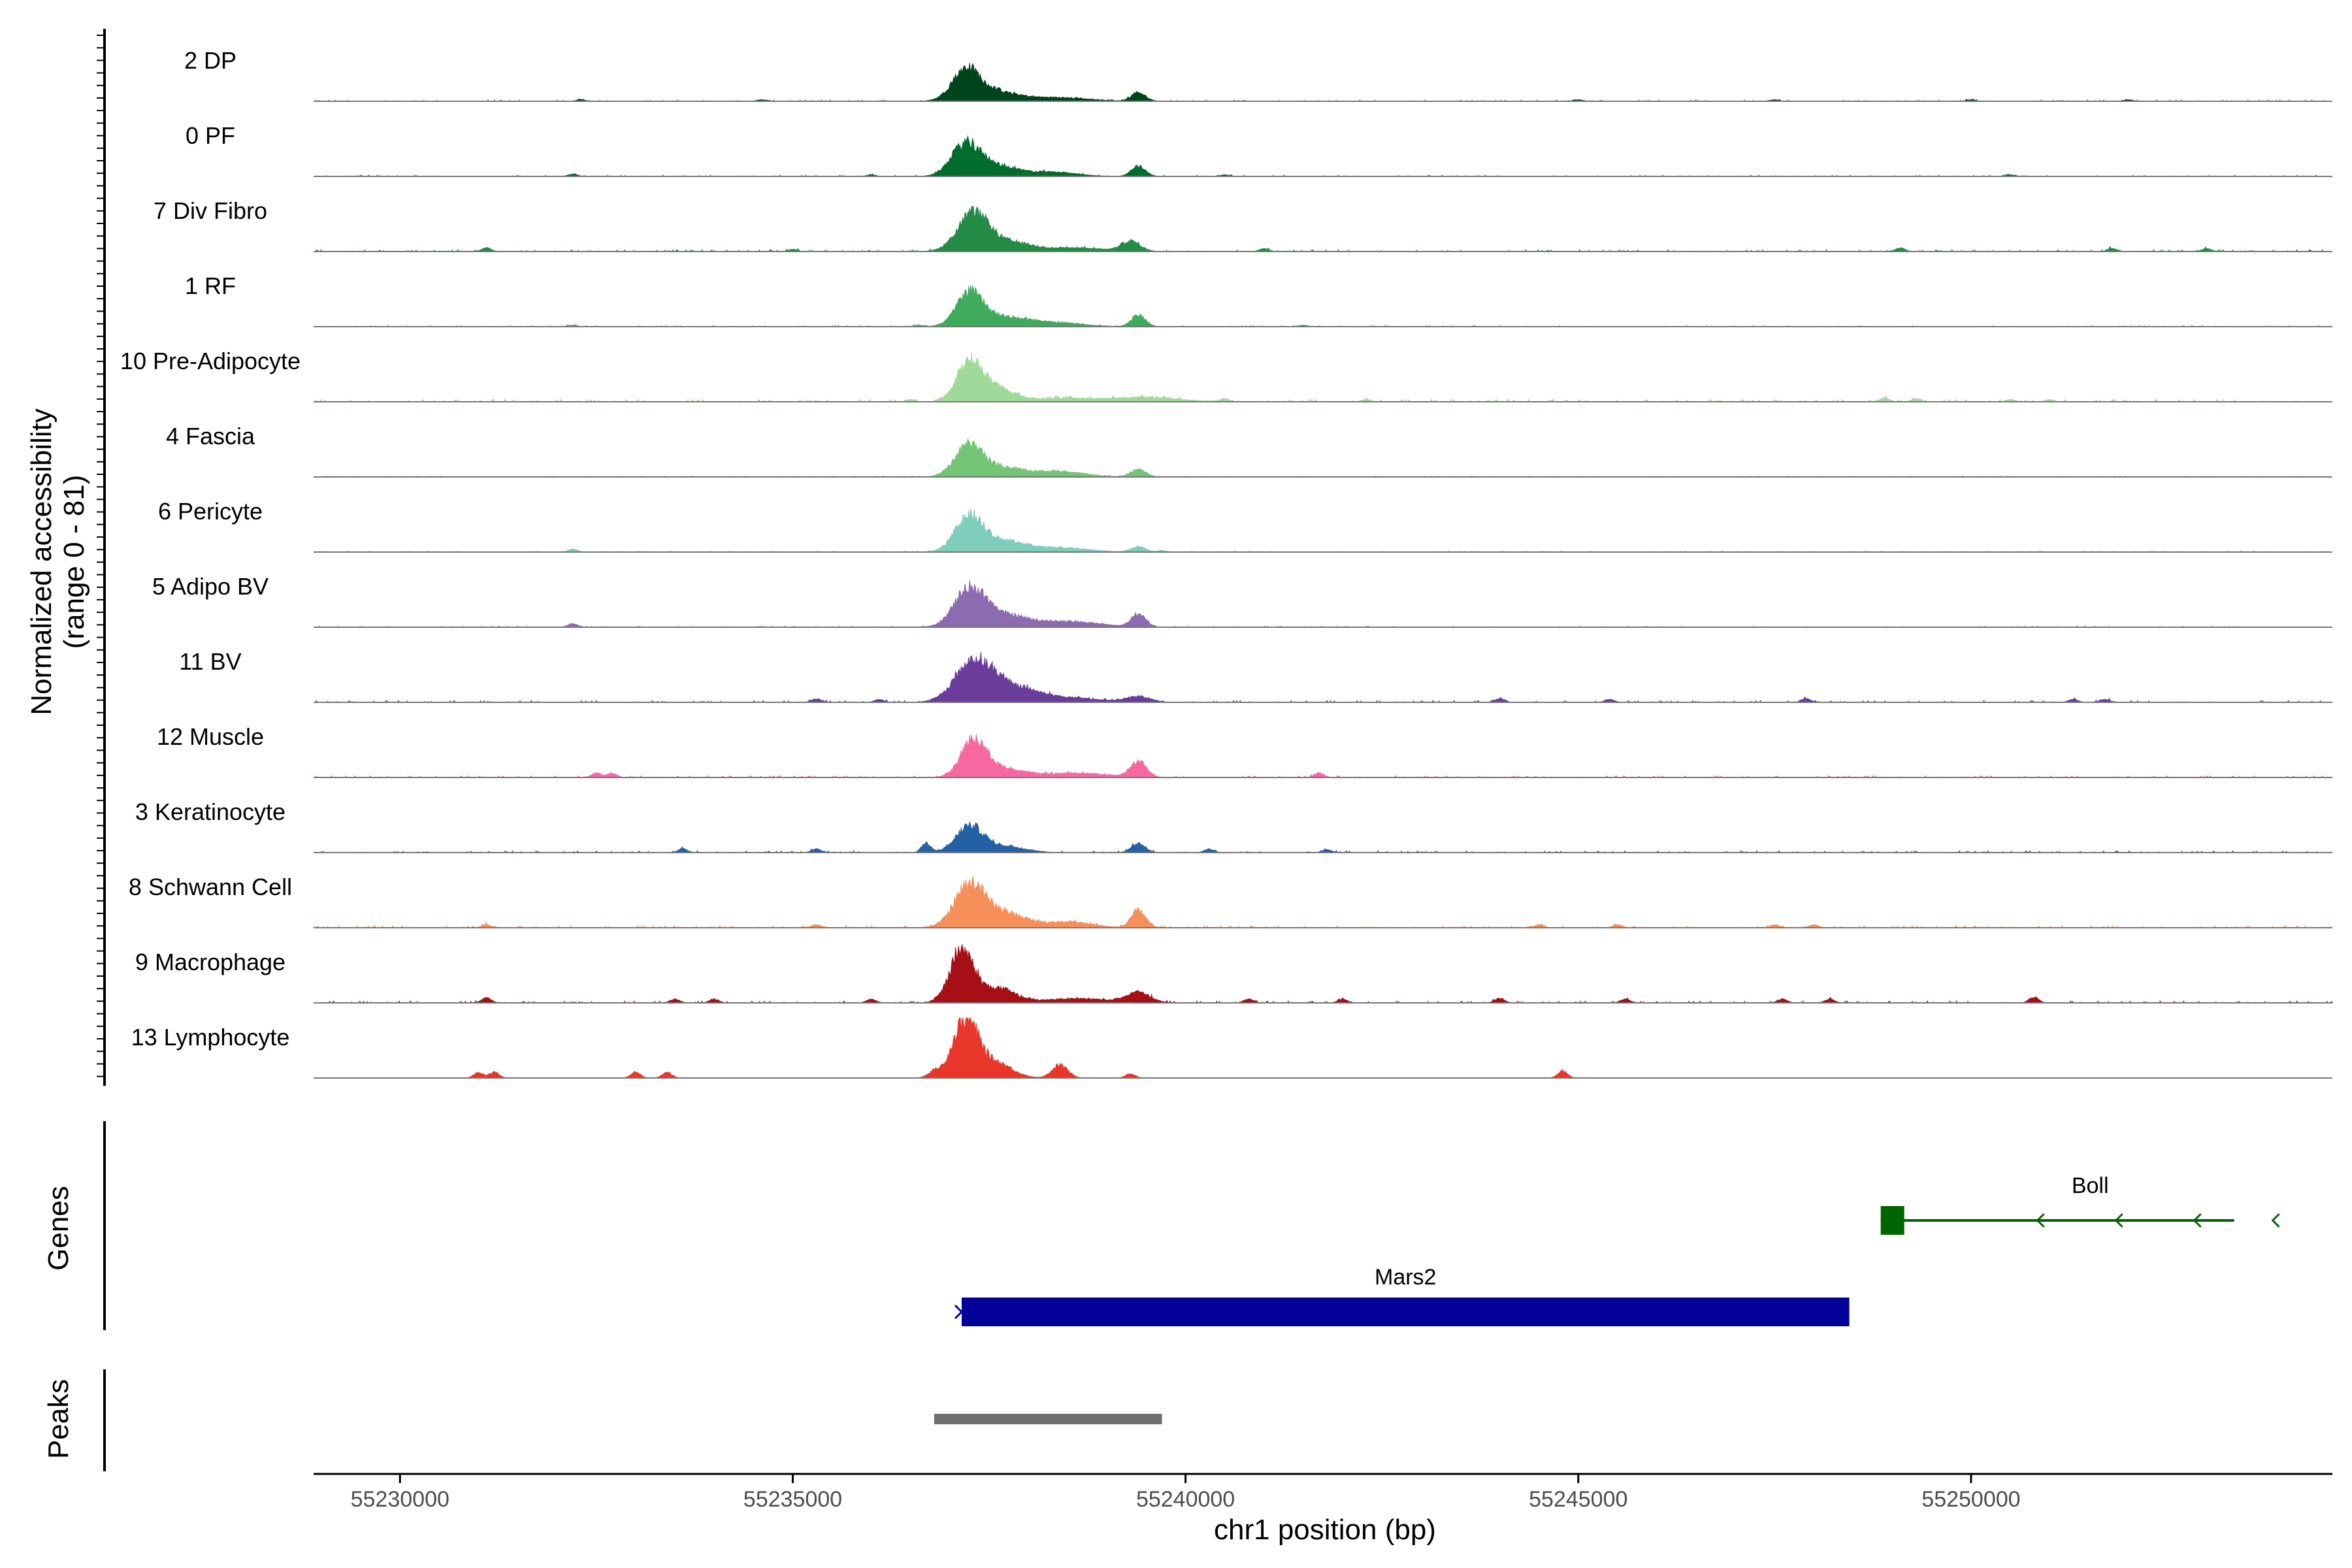 The height and width of the screenshot is (1568, 2352). What do you see at coordinates (41, 561) in the screenshot?
I see `y-axis-label-line1: Normalized accessibility` at bounding box center [41, 561].